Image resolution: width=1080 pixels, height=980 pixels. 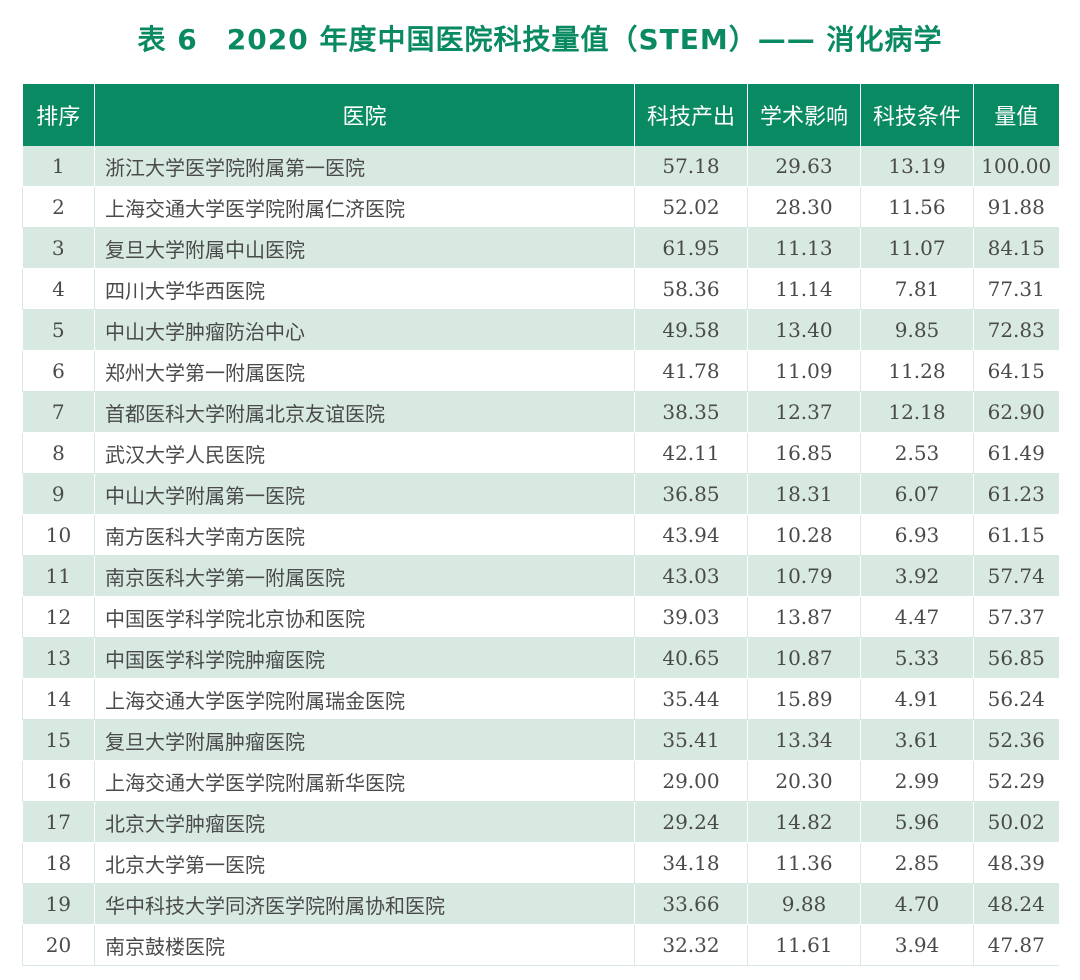 I want to click on table-title: 表 6 2020 年度中国医院科技量值（STEM）—— 消化病学, so click(x=540, y=39).